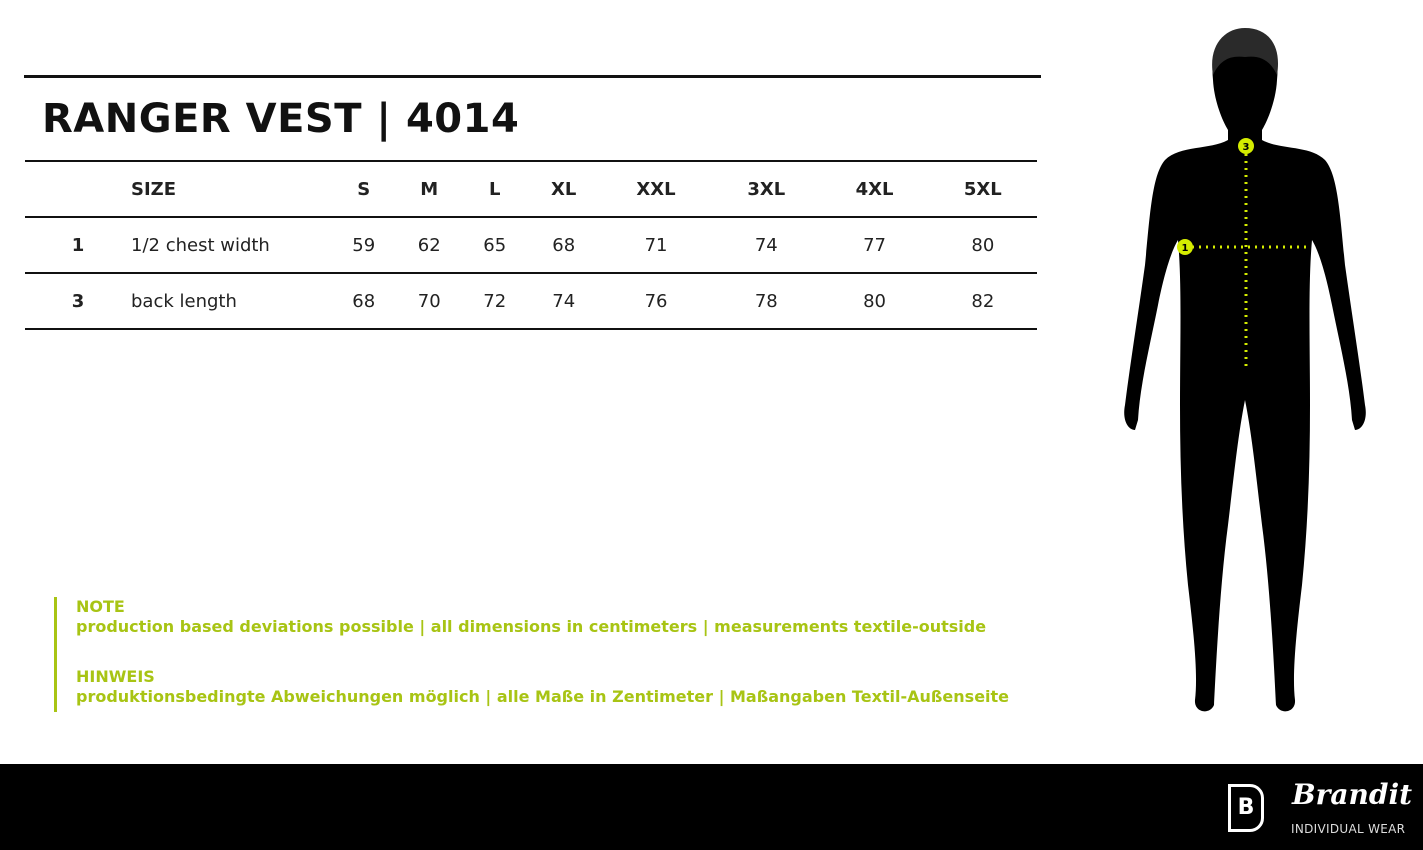 This screenshot has width=1423, height=850. Describe the element at coordinates (78, 301) in the screenshot. I see `row-number: 3` at that location.